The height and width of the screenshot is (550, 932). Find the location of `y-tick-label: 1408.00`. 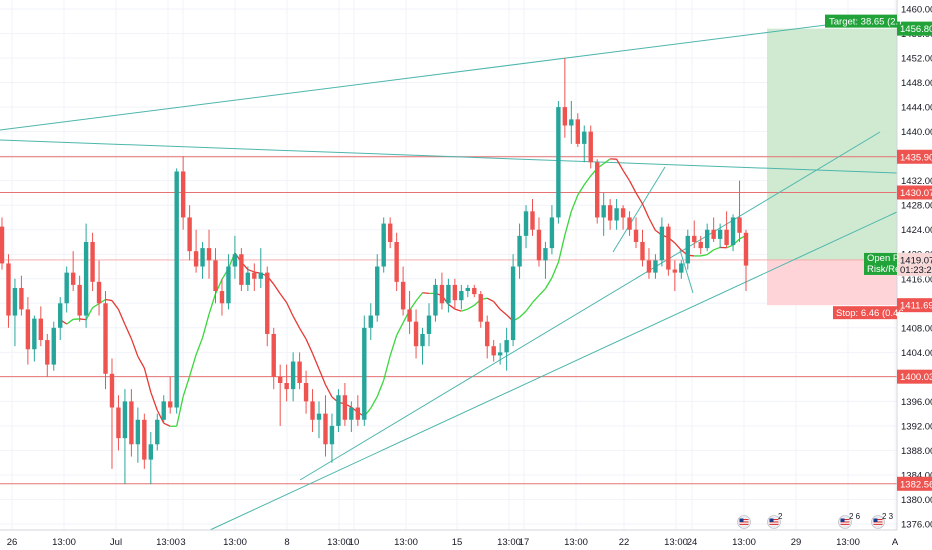

y-tick-label: 1408.00 is located at coordinates (916, 328).